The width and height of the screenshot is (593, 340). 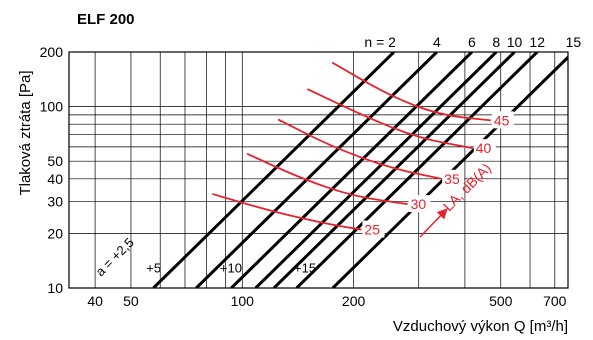 What do you see at coordinates (52, 170) in the screenshot?
I see `y-tick-labels: 10 20 30 40 50 100 200` at bounding box center [52, 170].